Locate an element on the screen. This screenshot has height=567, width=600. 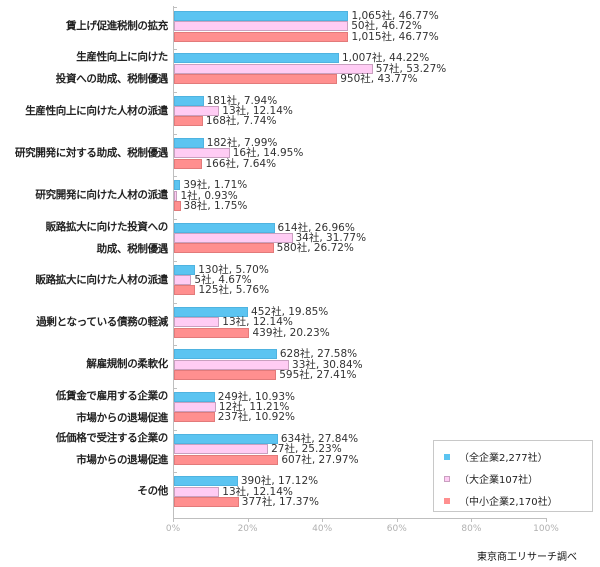
category-label-line: 生産性向上に向けた is located at coordinates (122, 57).